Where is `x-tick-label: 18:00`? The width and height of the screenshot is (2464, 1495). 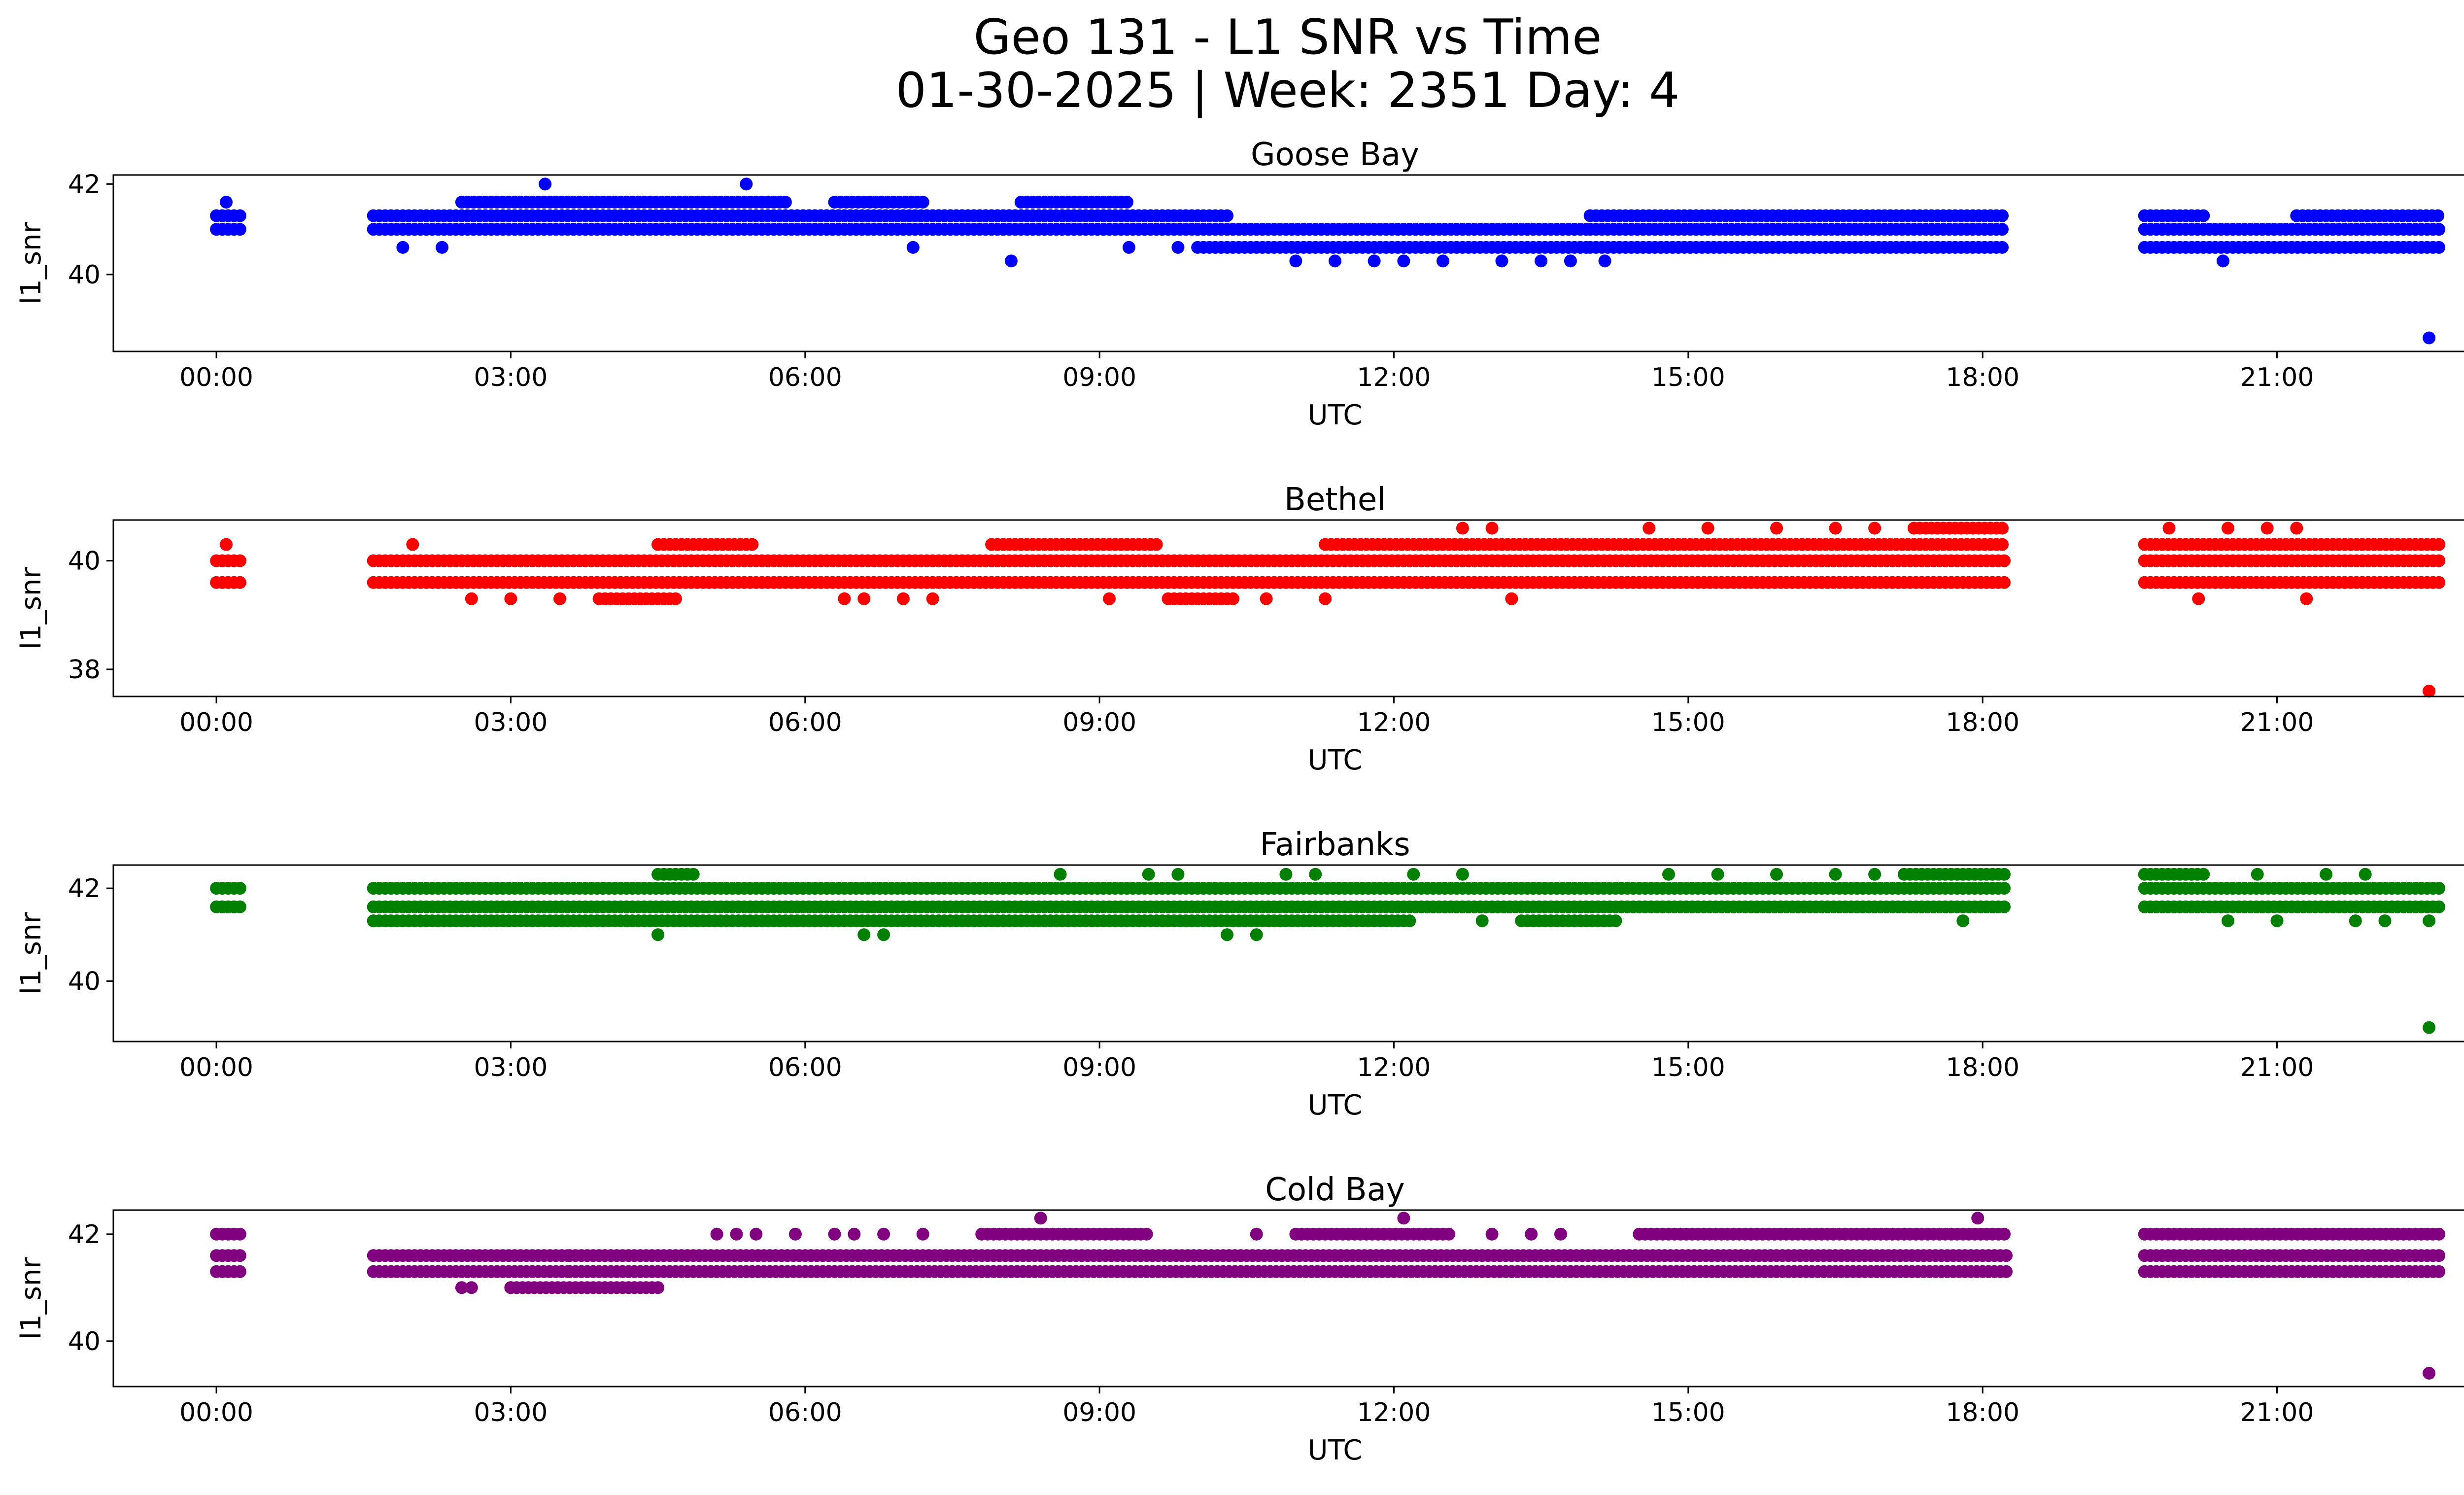 x-tick-label: 18:00 is located at coordinates (1982, 377).